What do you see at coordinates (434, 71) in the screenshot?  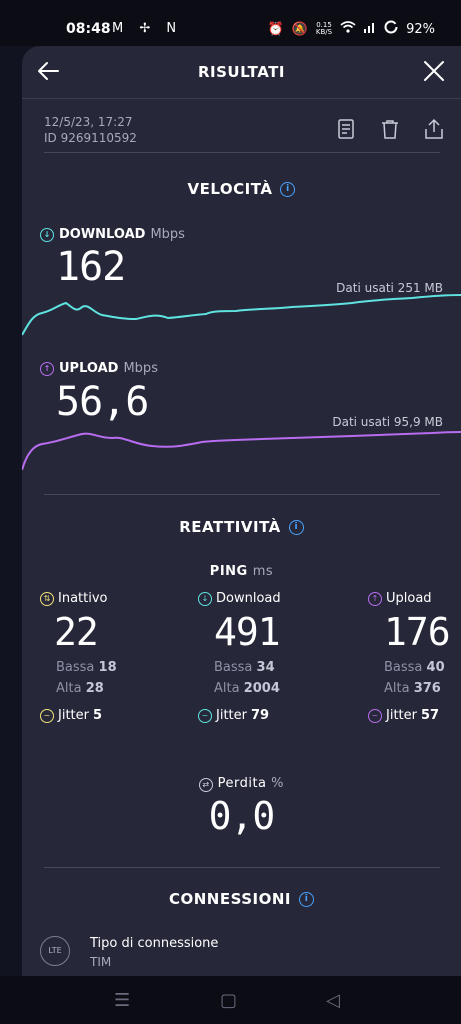 I see `close-icon` at bounding box center [434, 71].